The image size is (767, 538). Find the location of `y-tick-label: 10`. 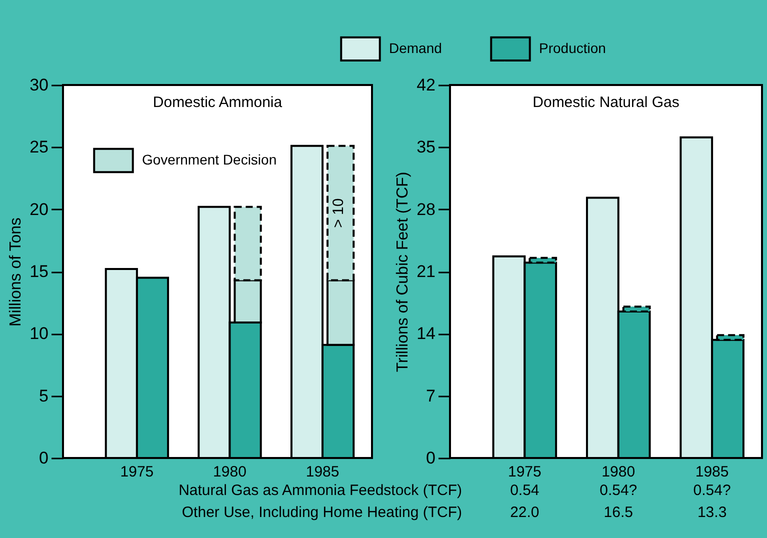

y-tick-label: 10 is located at coordinates (39, 334).